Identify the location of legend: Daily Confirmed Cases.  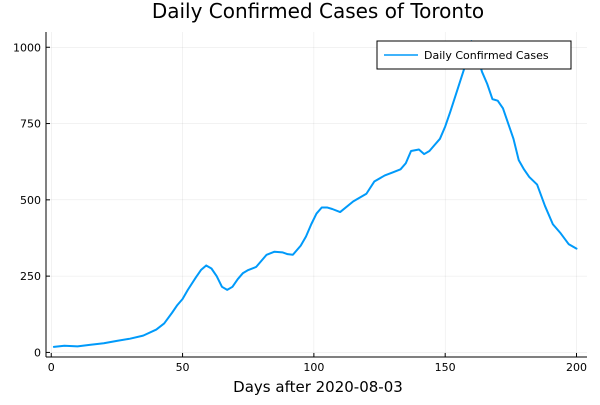
(474, 55).